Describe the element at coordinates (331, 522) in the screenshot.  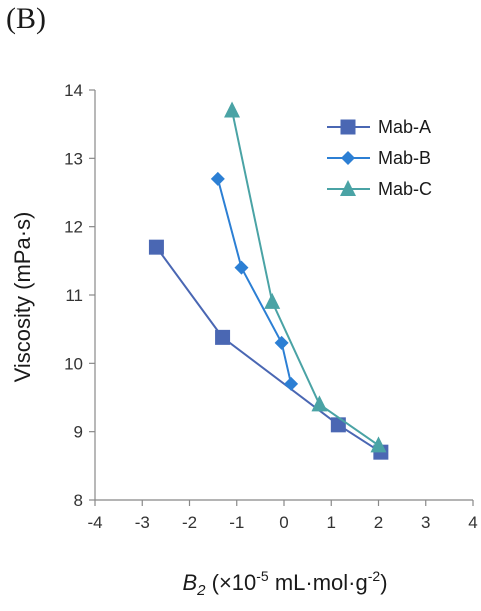
I see `x-tick-label: 1` at that location.